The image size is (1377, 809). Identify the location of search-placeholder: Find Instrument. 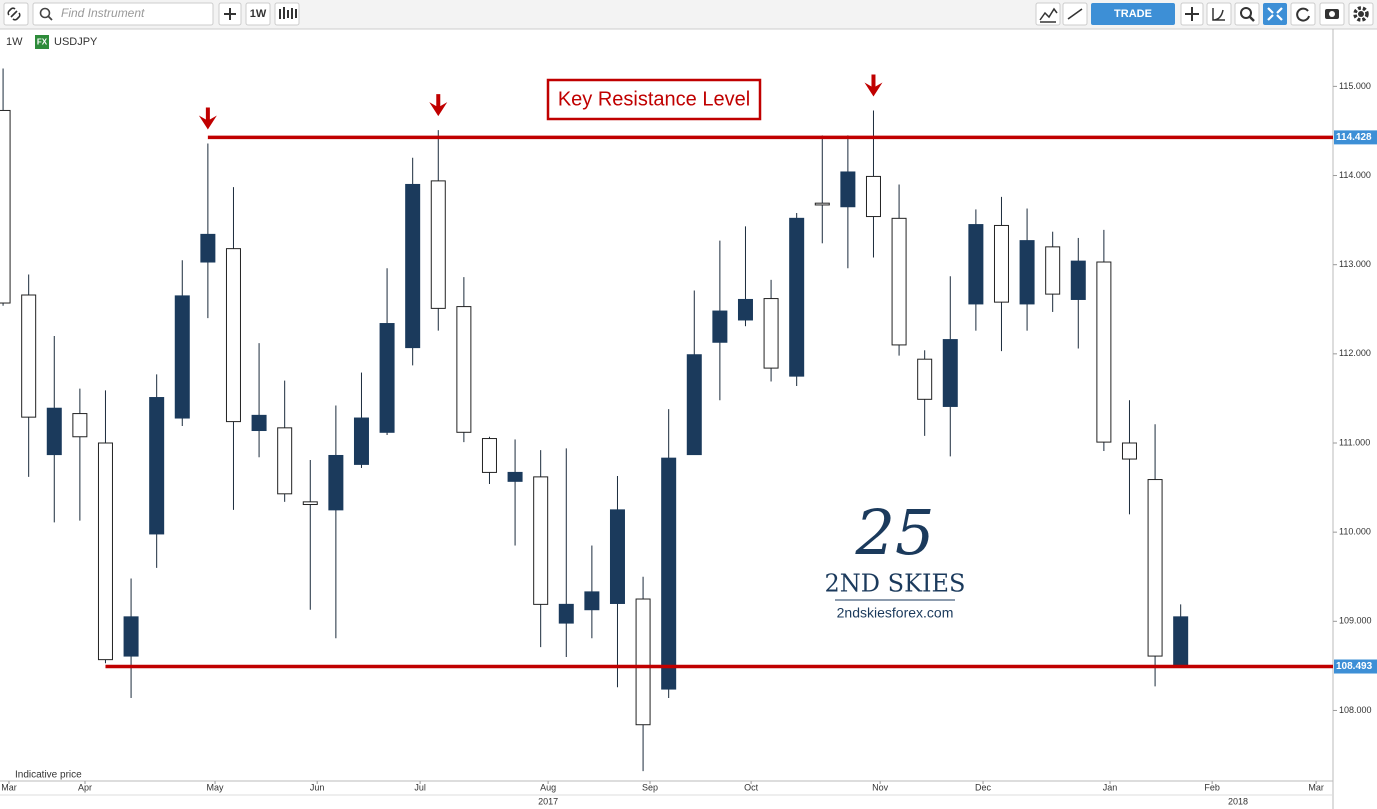
(103, 13).